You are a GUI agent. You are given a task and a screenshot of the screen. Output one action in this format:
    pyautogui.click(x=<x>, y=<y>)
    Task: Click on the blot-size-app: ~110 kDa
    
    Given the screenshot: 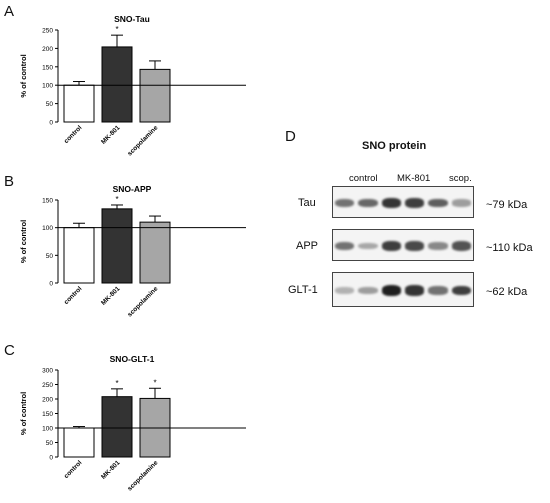 What is the action you would take?
    pyautogui.click(x=509, y=248)
    